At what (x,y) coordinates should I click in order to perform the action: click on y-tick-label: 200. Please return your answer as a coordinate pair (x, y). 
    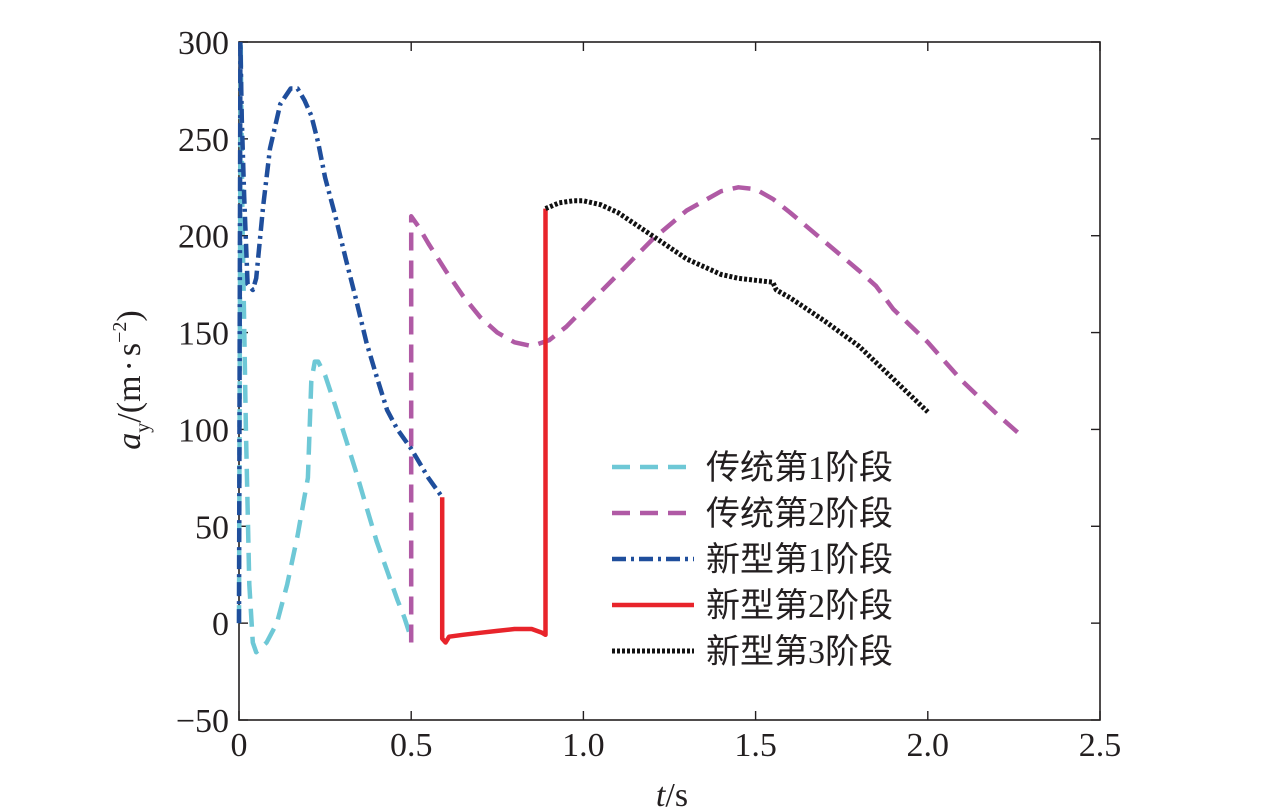
    Looking at the image, I should click on (203, 237).